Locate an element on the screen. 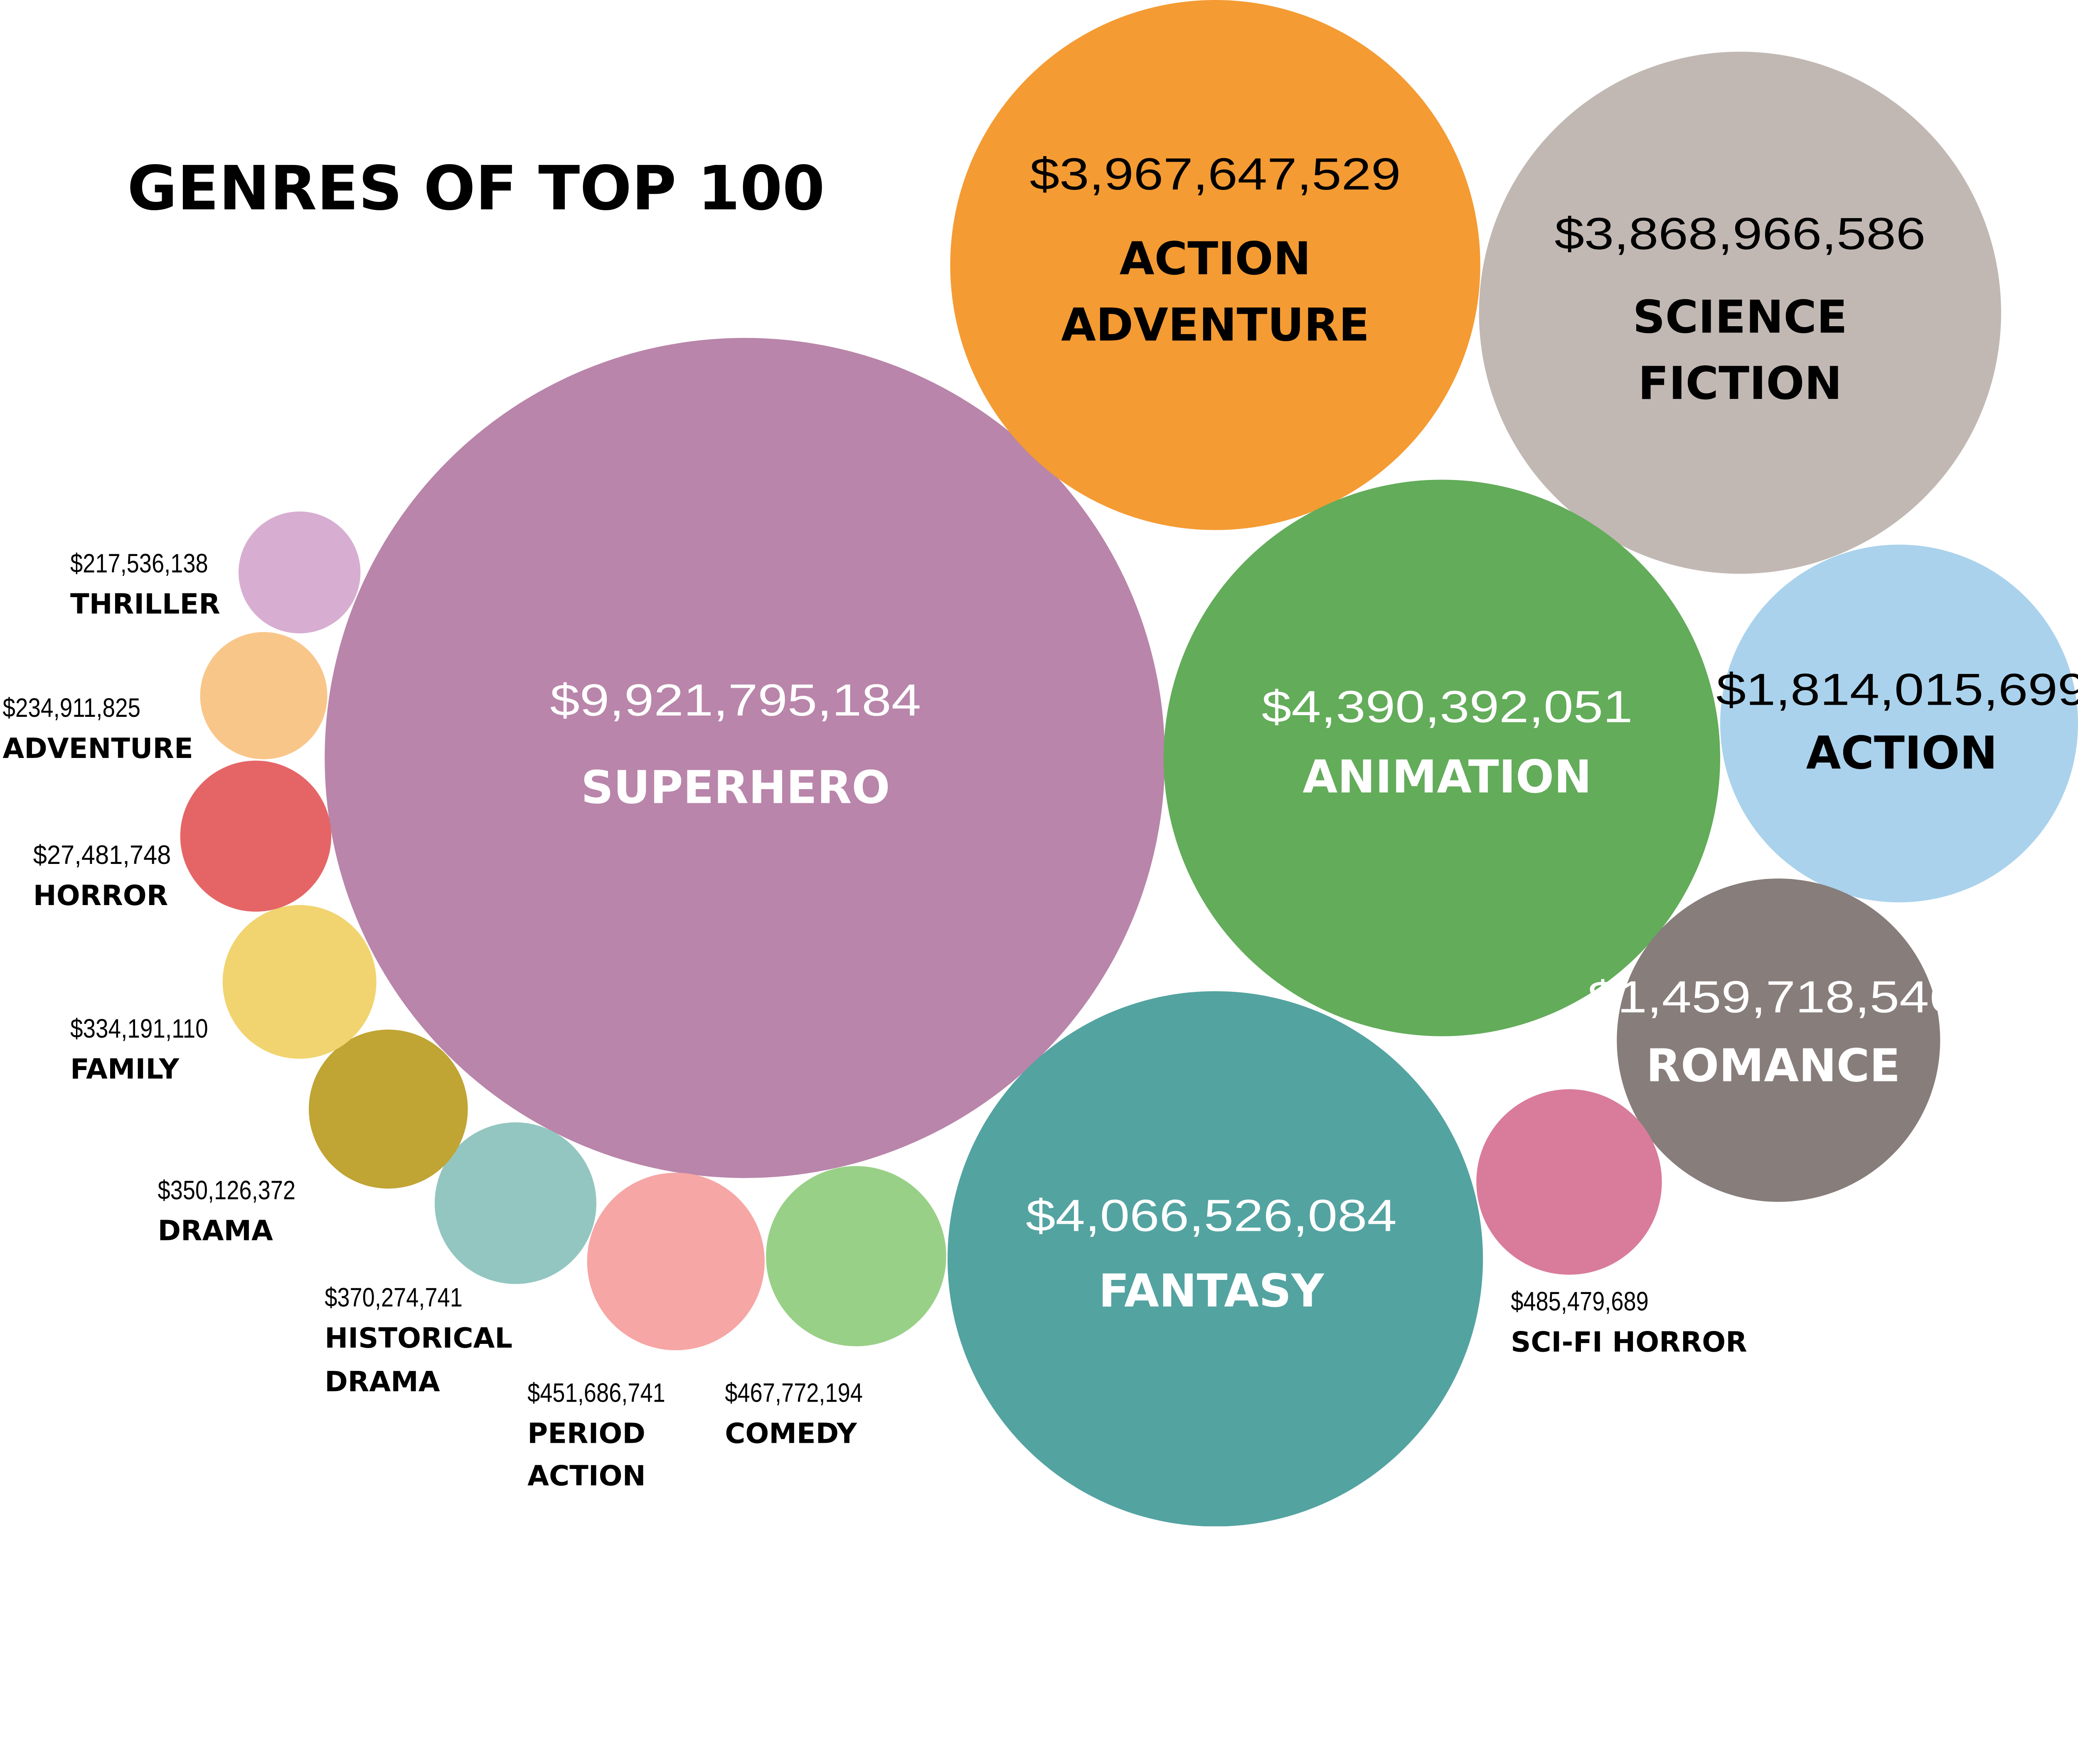 Image resolution: width=2078 pixels, height=1764 pixels. genre-label-superhero: SUPERHERO is located at coordinates (736, 787).